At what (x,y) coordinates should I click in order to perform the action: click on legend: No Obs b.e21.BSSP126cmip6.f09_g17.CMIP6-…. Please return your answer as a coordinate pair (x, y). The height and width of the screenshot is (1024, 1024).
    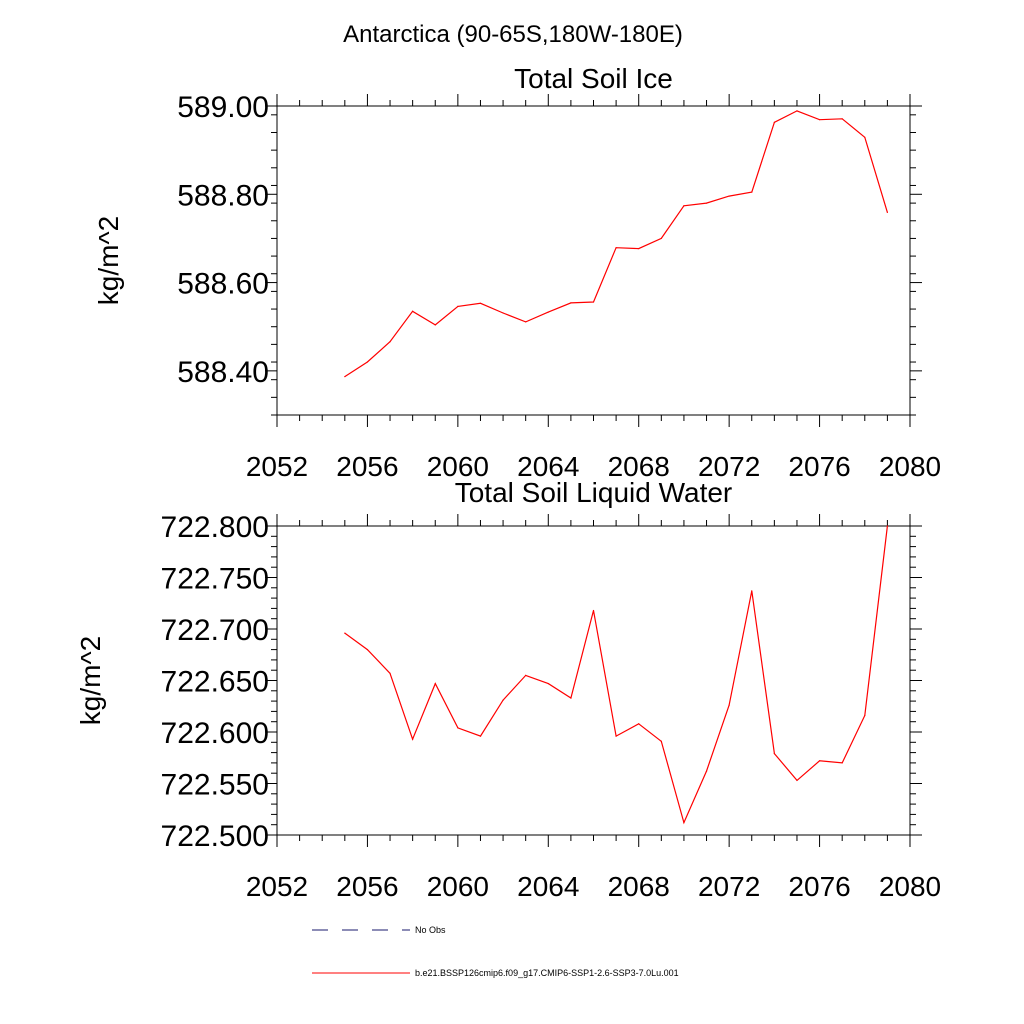
    Looking at the image, I should click on (495, 951).